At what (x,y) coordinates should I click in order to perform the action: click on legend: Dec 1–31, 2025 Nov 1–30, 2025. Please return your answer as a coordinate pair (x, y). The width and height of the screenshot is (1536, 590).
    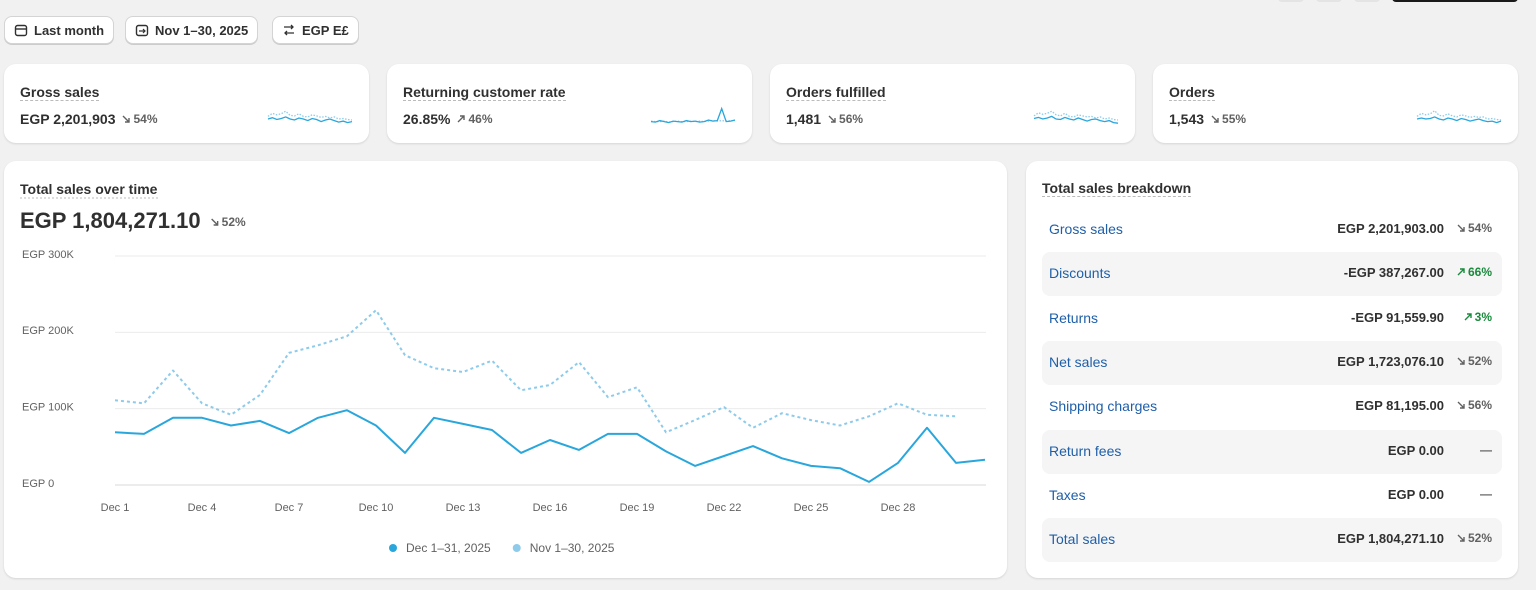
    Looking at the image, I should click on (502, 548).